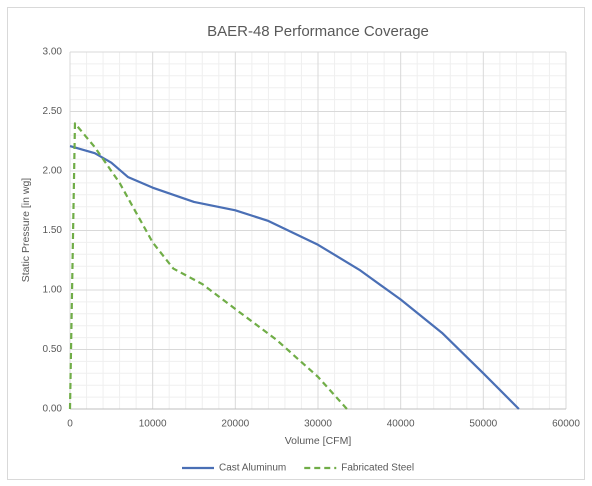 Image resolution: width=592 pixels, height=486 pixels. Describe the element at coordinates (153, 424) in the screenshot. I see `x-tick-label: 10000` at that location.